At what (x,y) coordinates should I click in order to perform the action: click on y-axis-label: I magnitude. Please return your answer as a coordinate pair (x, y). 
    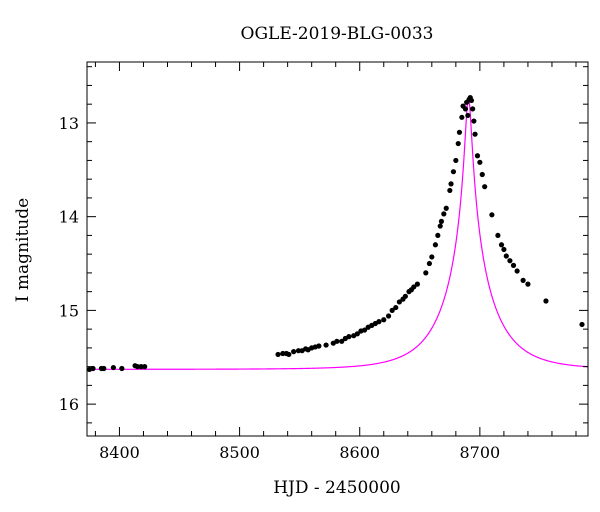
    Looking at the image, I should click on (23, 250).